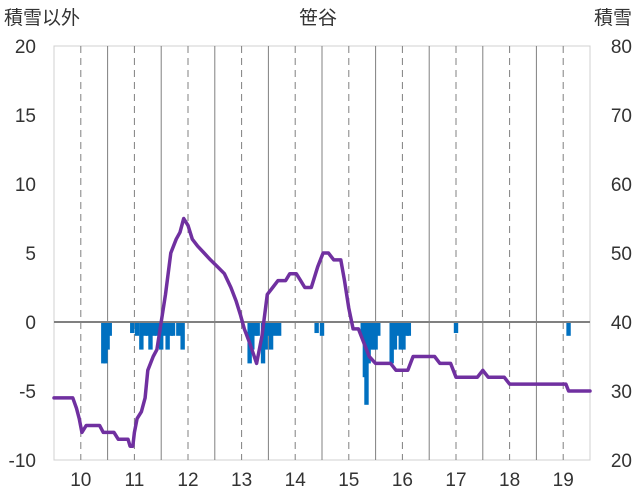  Describe the element at coordinates (187, 480) in the screenshot. I see `x-tick-label: 12` at that location.